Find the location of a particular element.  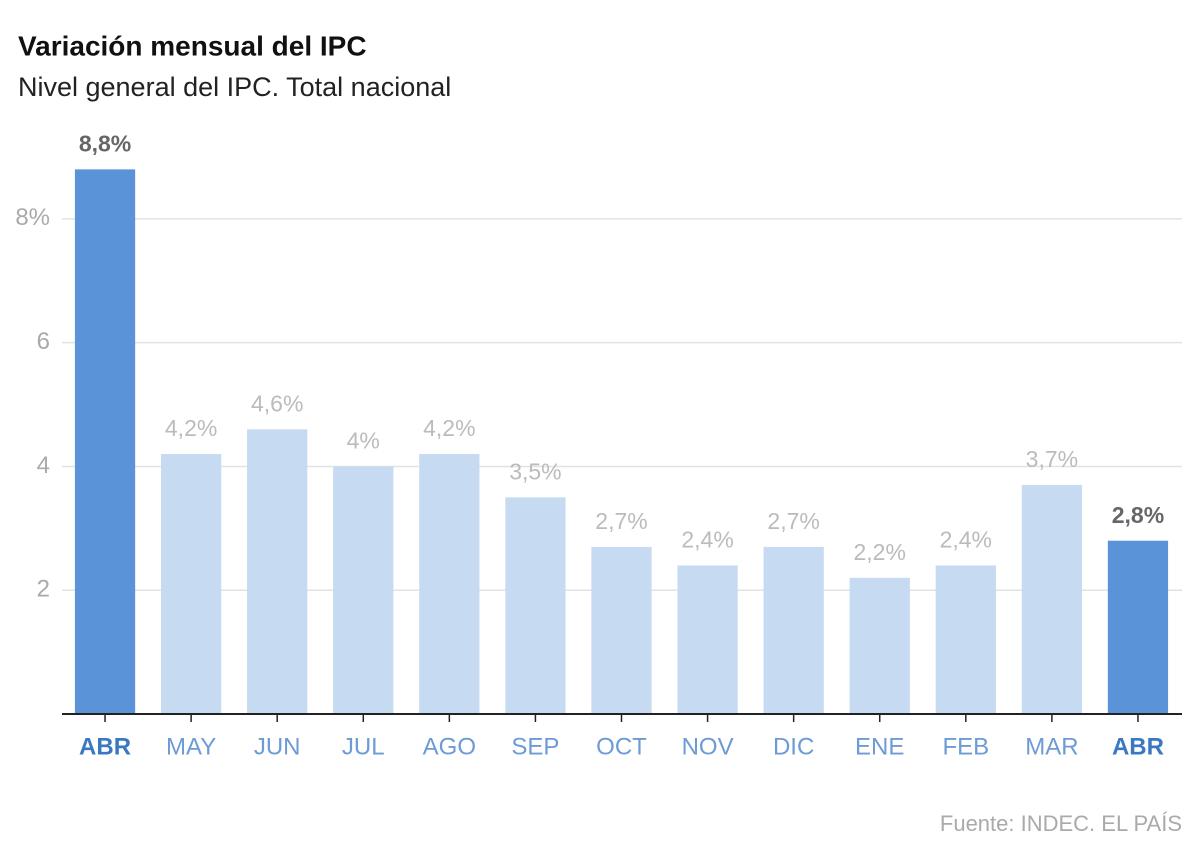

x-tick-label: MAY is located at coordinates (191, 746).